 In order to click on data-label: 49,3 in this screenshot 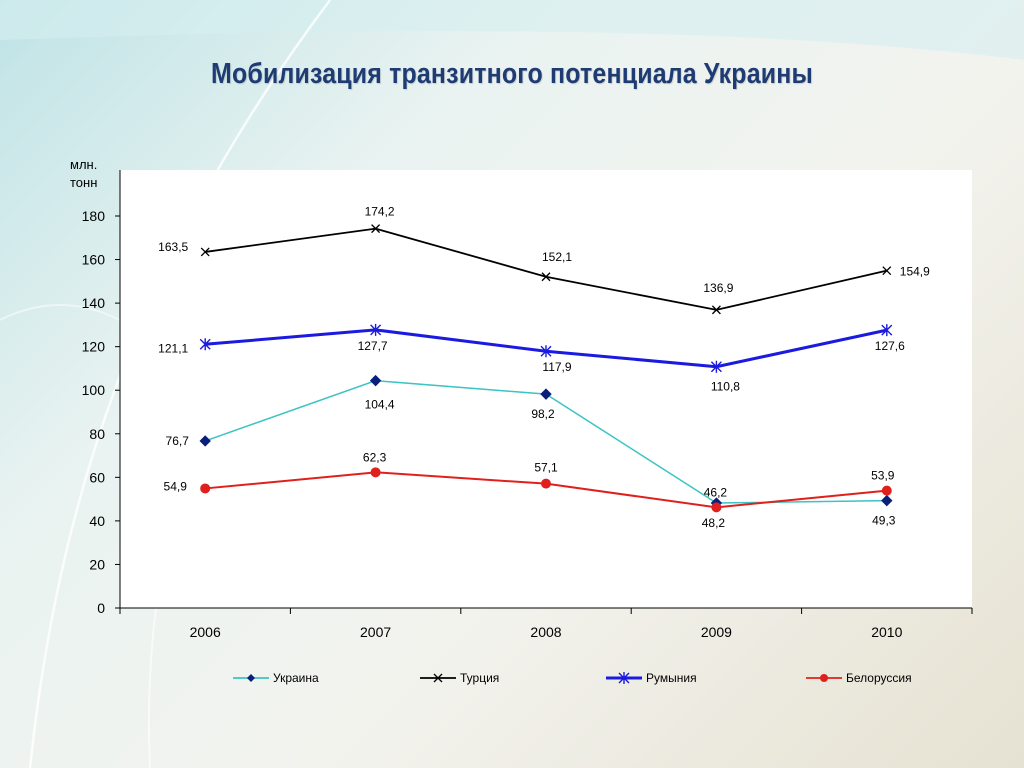, I will do `click(884, 521)`.